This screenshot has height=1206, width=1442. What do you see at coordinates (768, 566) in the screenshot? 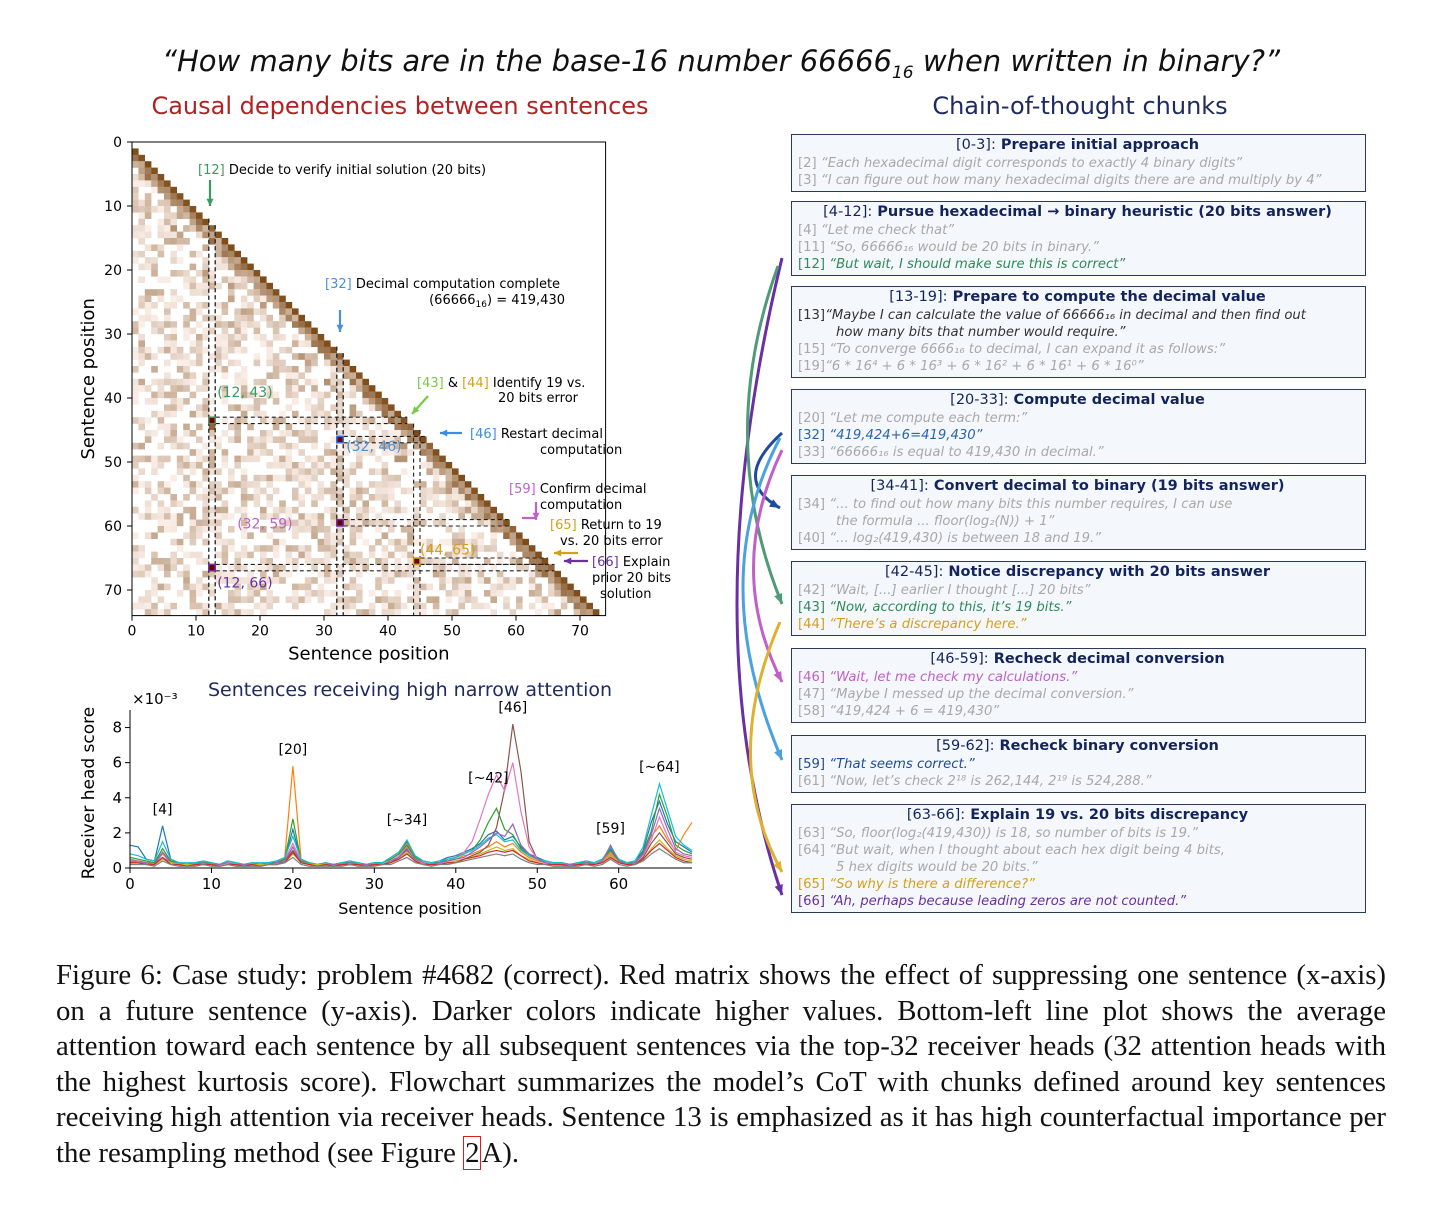
I see `flow-arc` at bounding box center [768, 566].